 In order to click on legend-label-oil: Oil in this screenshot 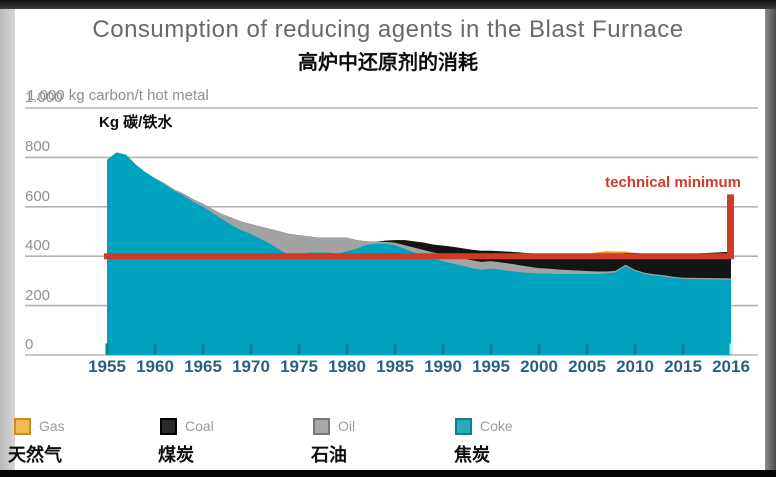, I will do `click(347, 426)`.